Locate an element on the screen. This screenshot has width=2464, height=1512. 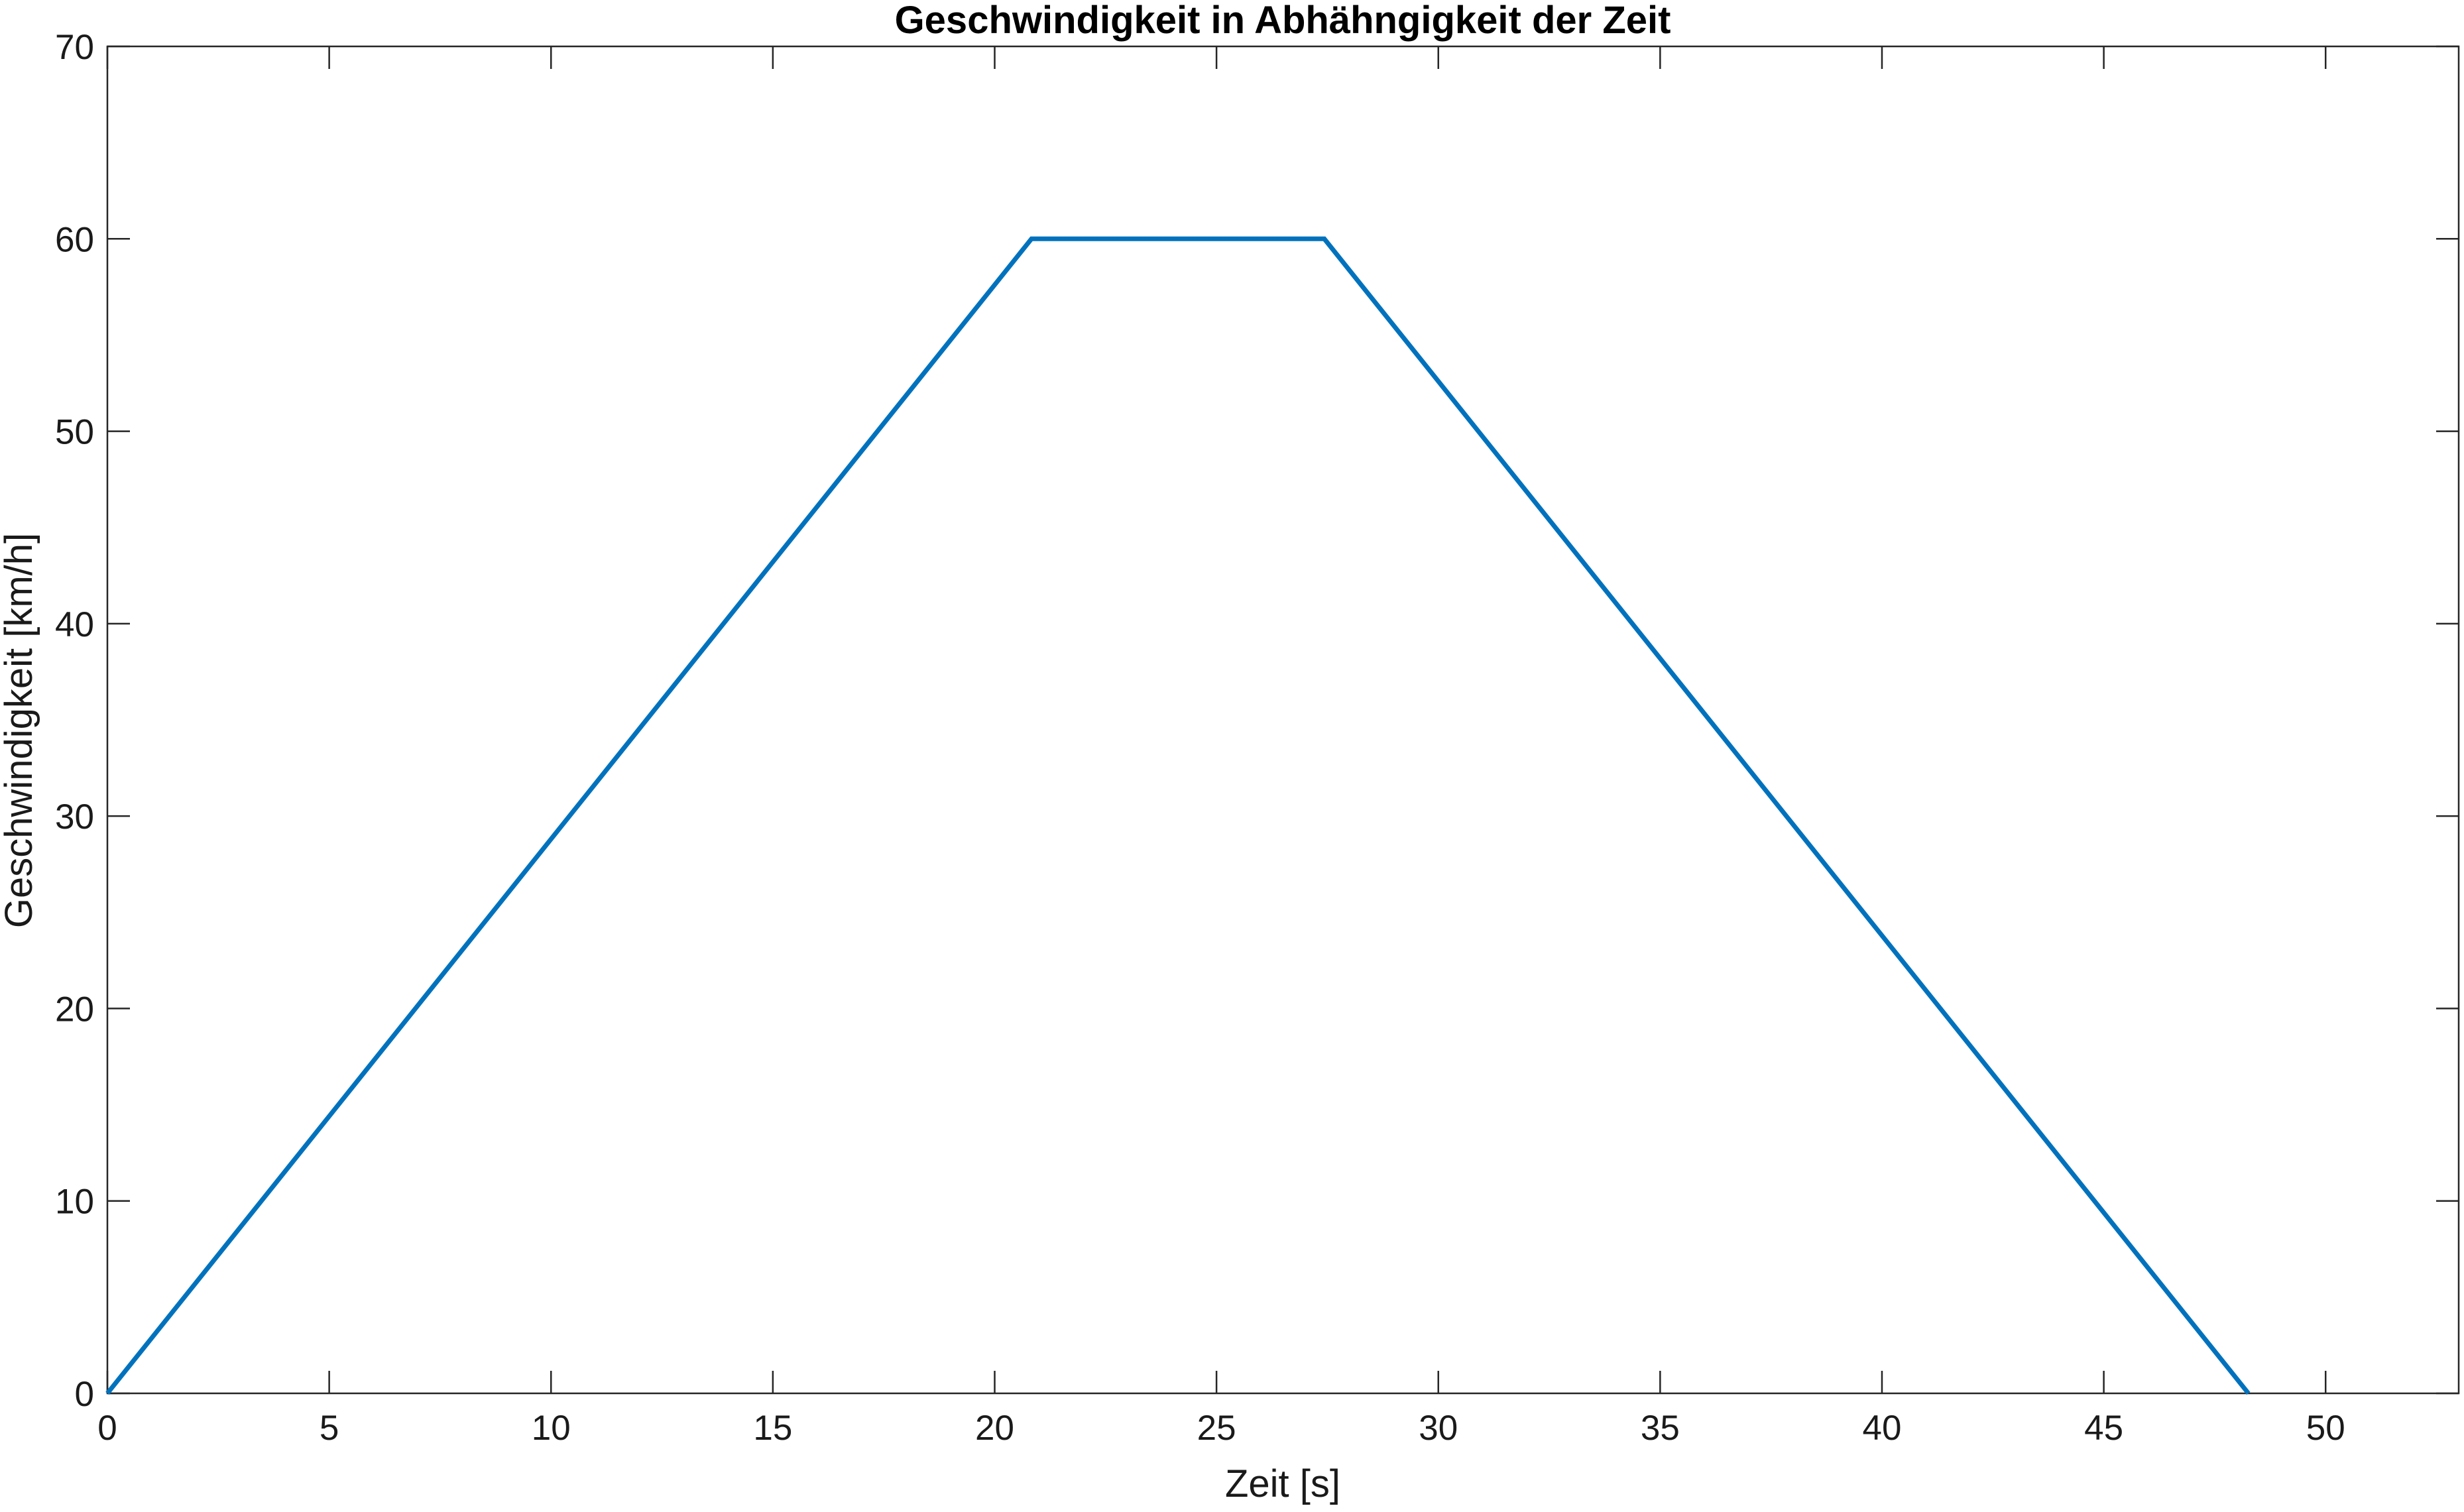
x-tick-label: 10 is located at coordinates (551, 1428).